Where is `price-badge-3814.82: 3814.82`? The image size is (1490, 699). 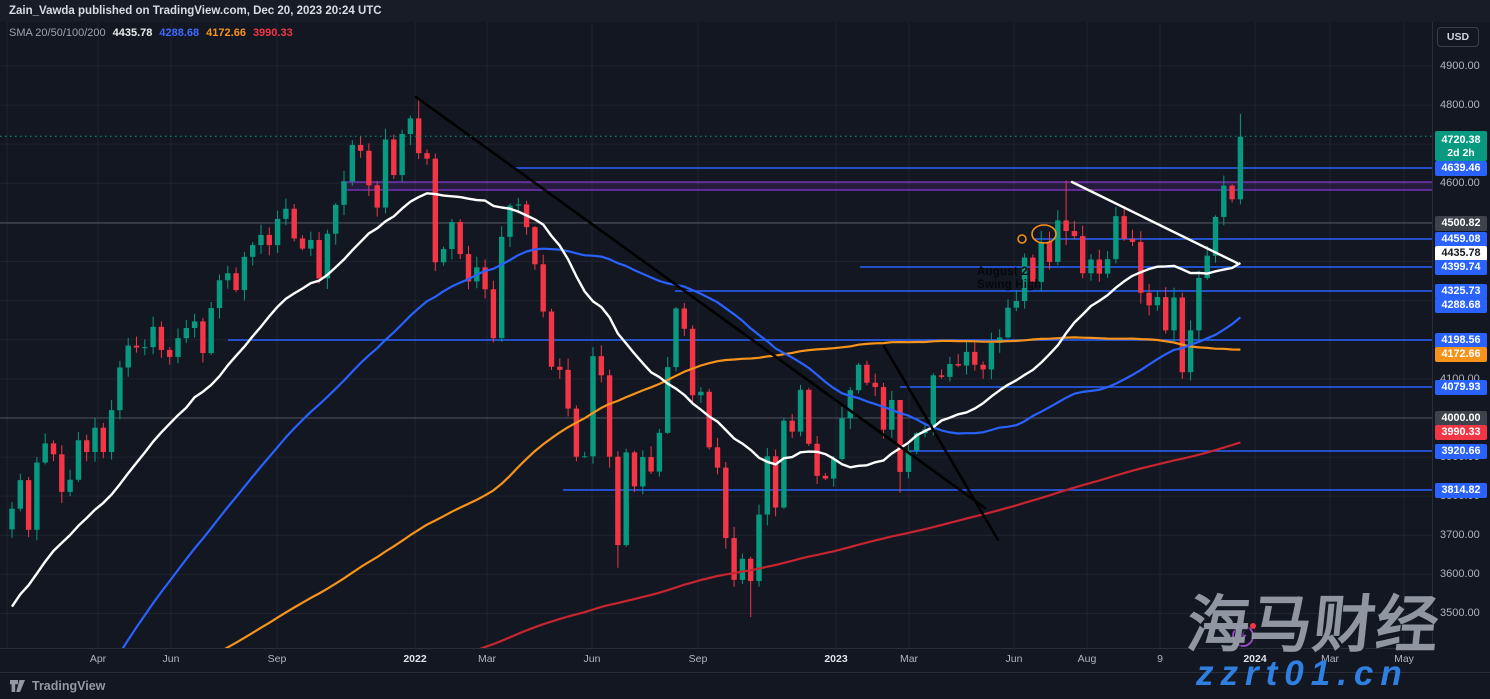
price-badge-3814.82: 3814.82 is located at coordinates (1461, 490).